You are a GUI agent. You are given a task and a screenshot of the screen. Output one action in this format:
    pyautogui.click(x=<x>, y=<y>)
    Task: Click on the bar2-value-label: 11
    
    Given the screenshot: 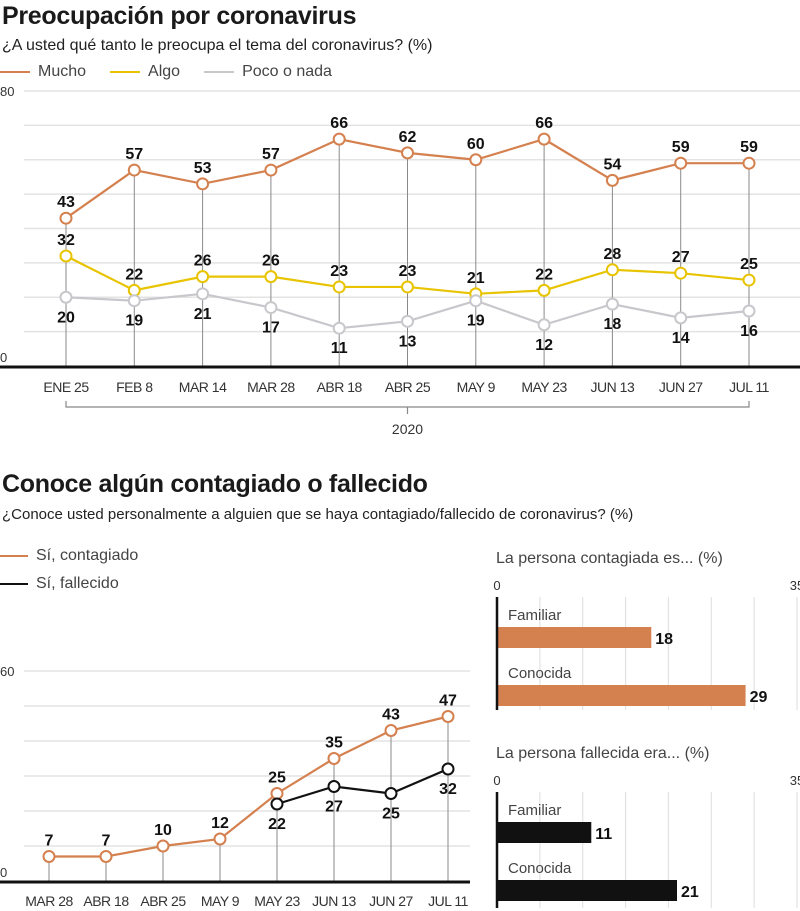 What is the action you would take?
    pyautogui.click(x=603, y=834)
    